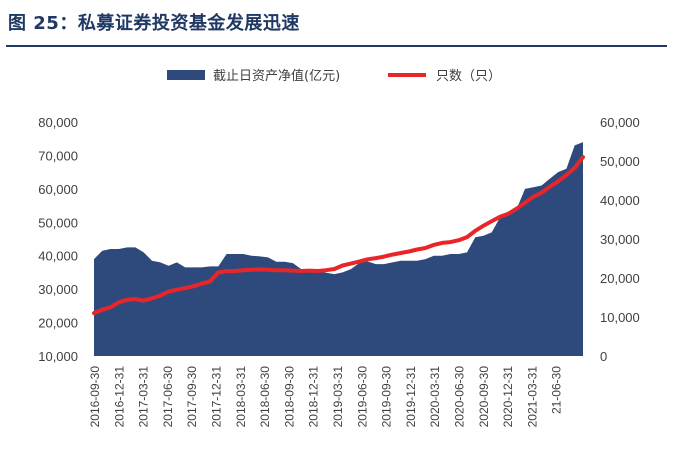 This screenshot has height=469, width=673. I want to click on y-right-tick-label: 30,000, so click(620, 239).